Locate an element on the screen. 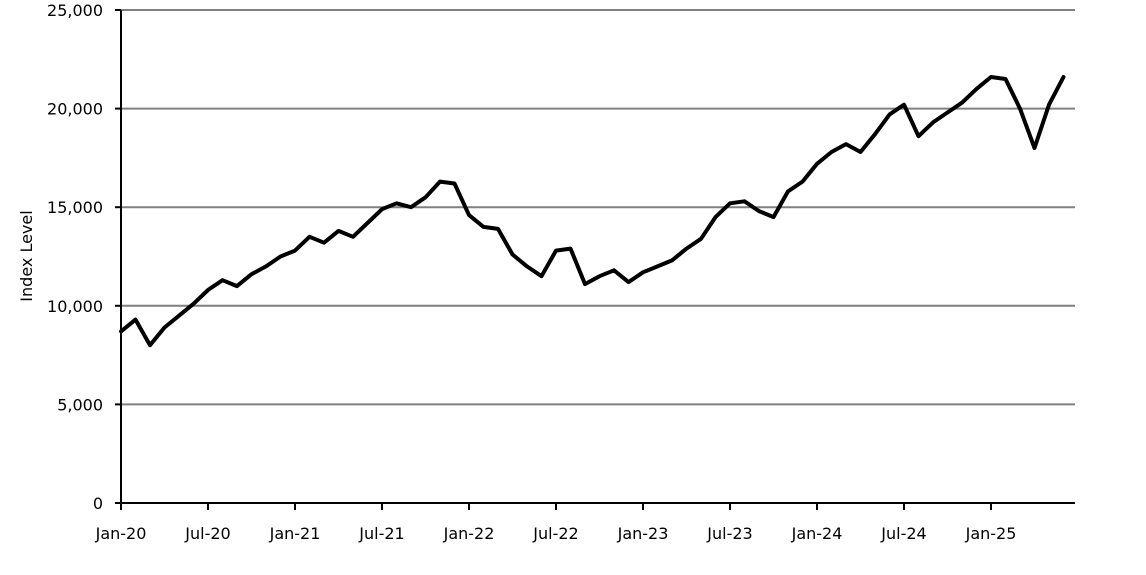 Image resolution: width=1146 pixels, height=575 pixels. x-tick-label: Jan-22 is located at coordinates (469, 533).